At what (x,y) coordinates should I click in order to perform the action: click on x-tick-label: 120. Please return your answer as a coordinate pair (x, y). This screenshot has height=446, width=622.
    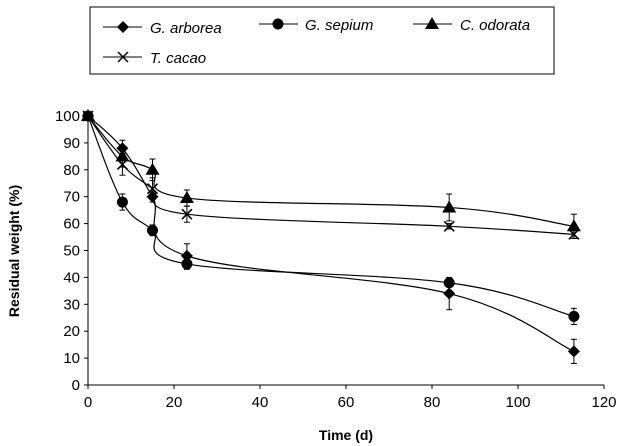
    Looking at the image, I should click on (603, 402).